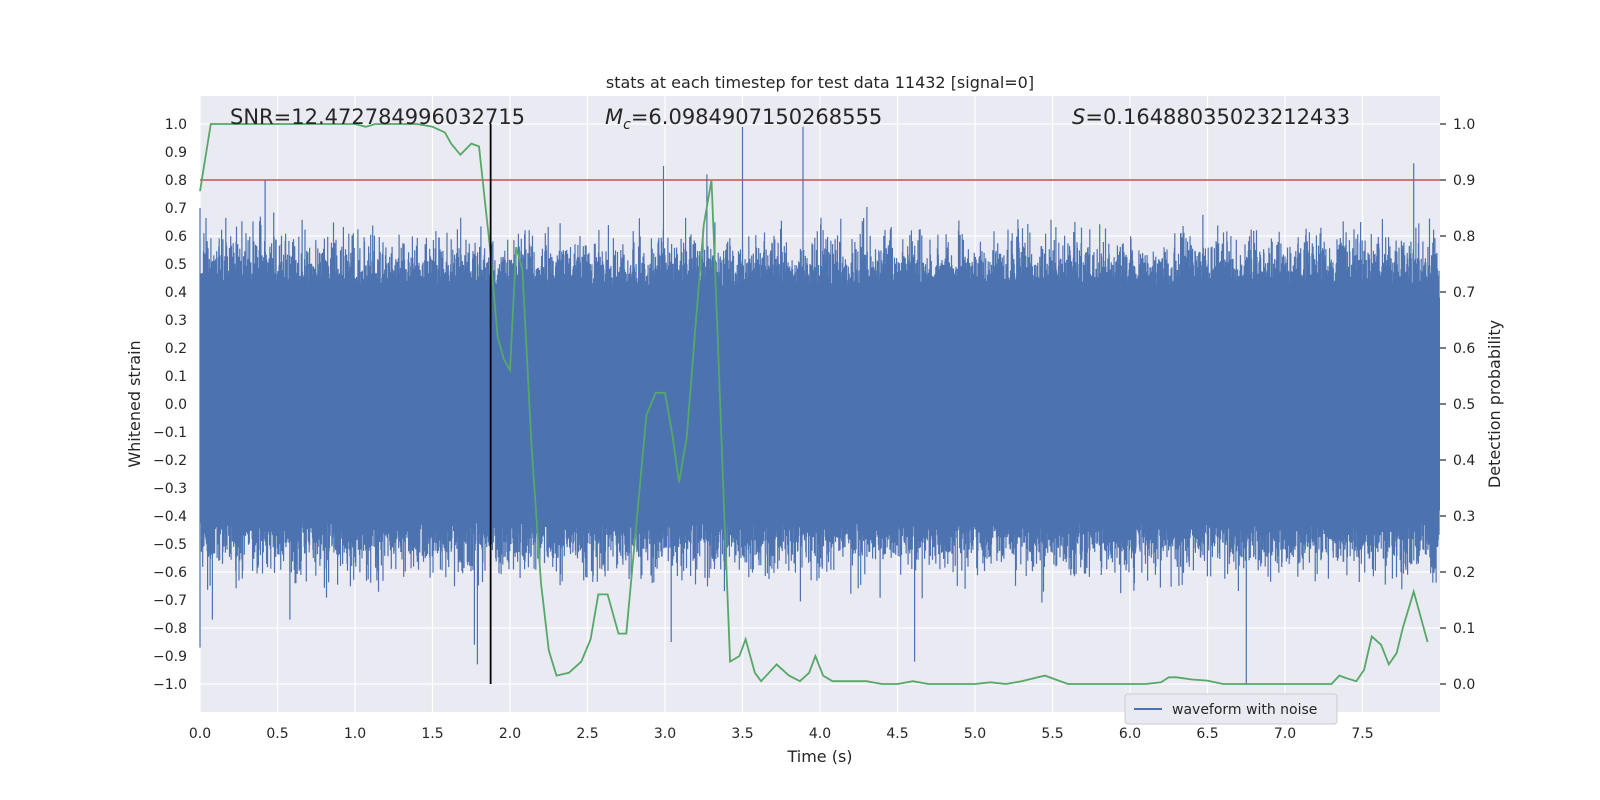 This screenshot has width=1600, height=800. Describe the element at coordinates (1464, 237) in the screenshot. I see `y-right-tick-label: 0.8` at that location.